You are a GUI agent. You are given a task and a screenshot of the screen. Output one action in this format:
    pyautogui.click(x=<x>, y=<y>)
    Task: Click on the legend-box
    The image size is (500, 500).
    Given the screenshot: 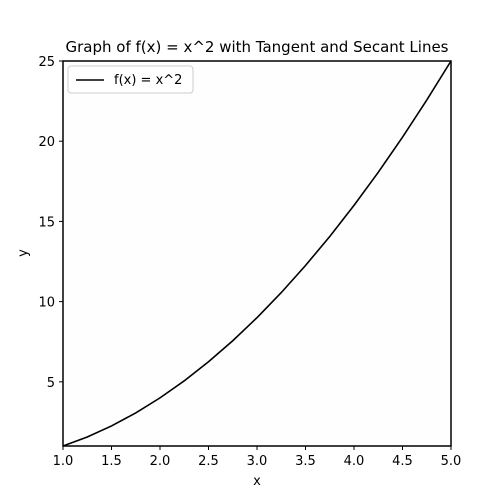 What is the action you would take?
    pyautogui.click(x=130, y=79)
    